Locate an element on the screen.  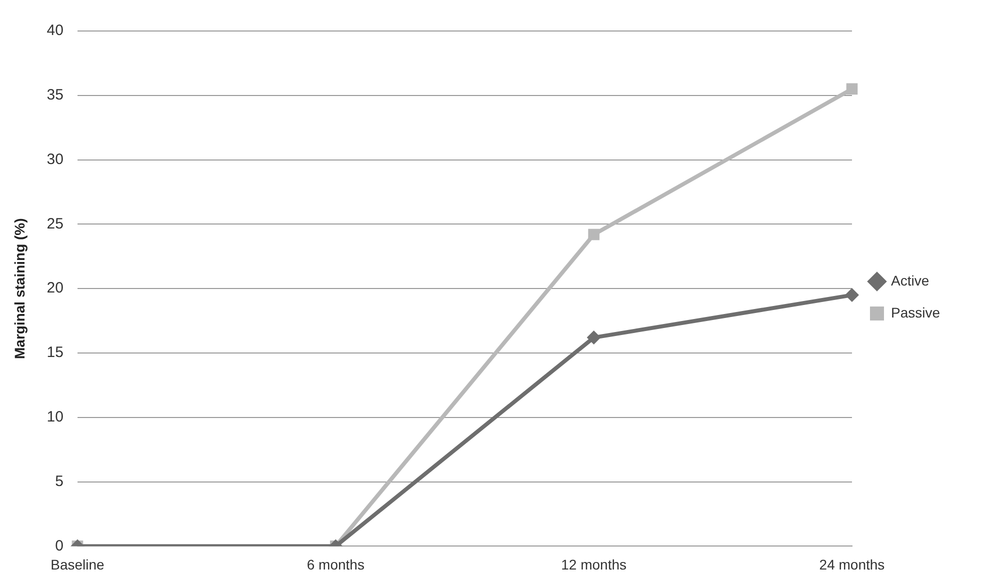
y-tick-label: 40 is located at coordinates (55, 31).